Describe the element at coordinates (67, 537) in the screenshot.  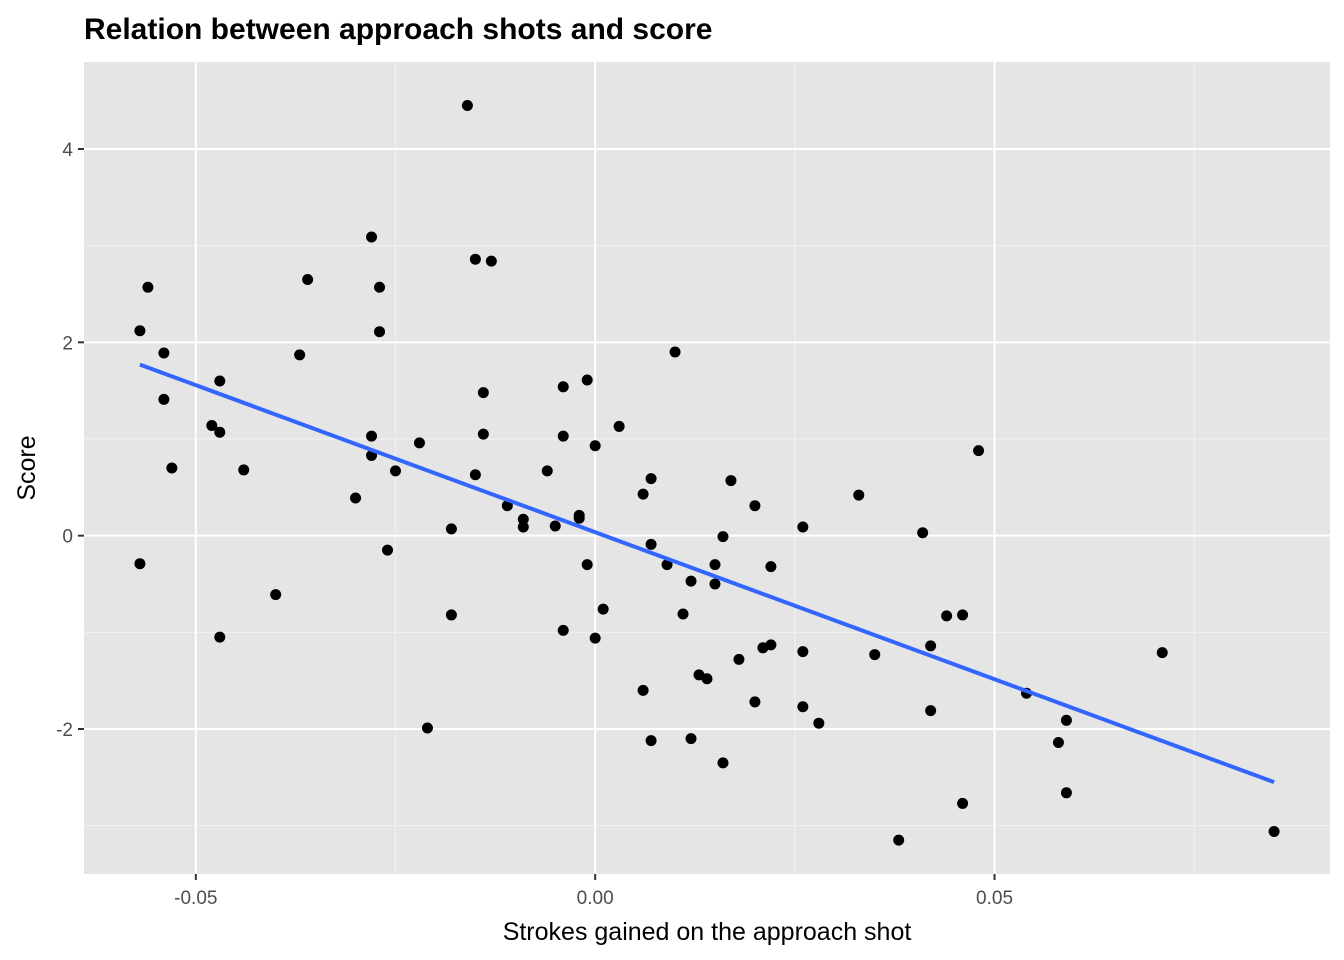
I see `y-tick-label: 0` at that location.